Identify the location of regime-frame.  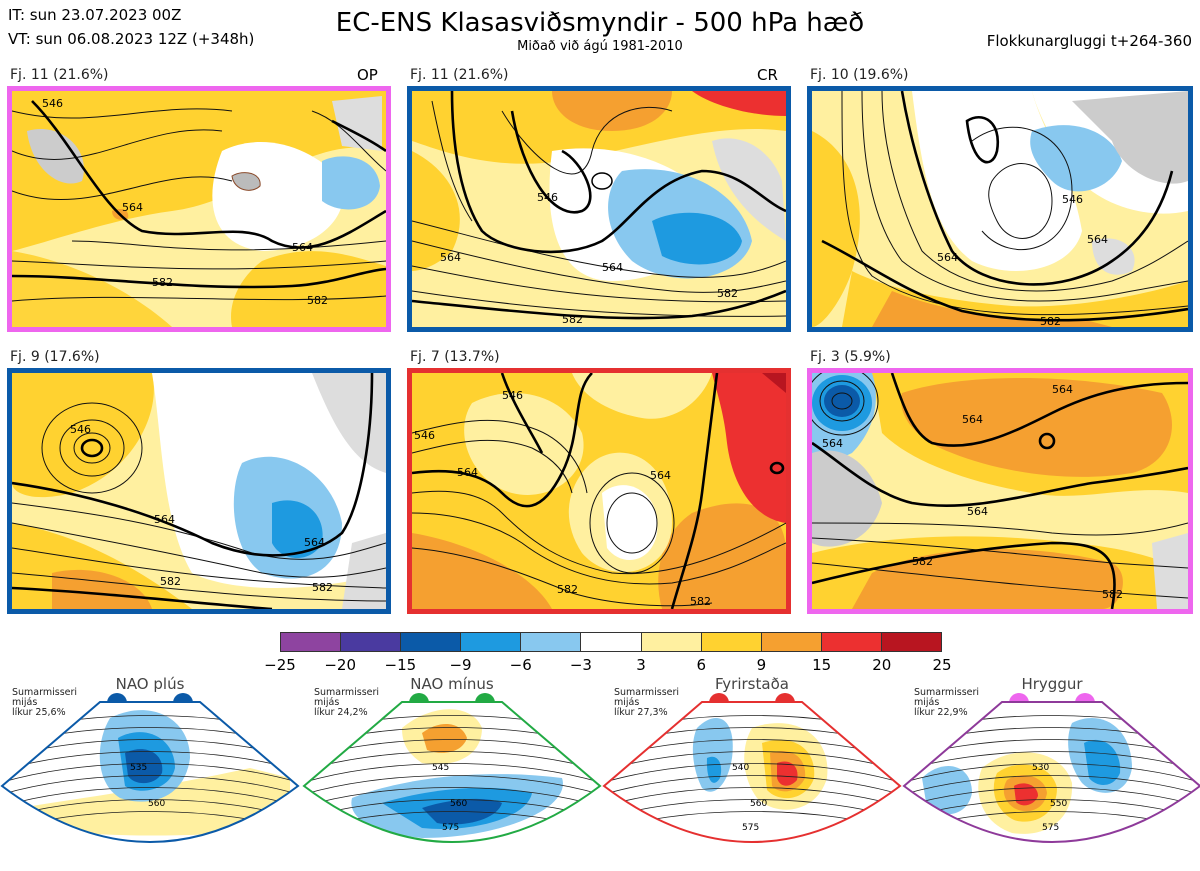
(452, 772).